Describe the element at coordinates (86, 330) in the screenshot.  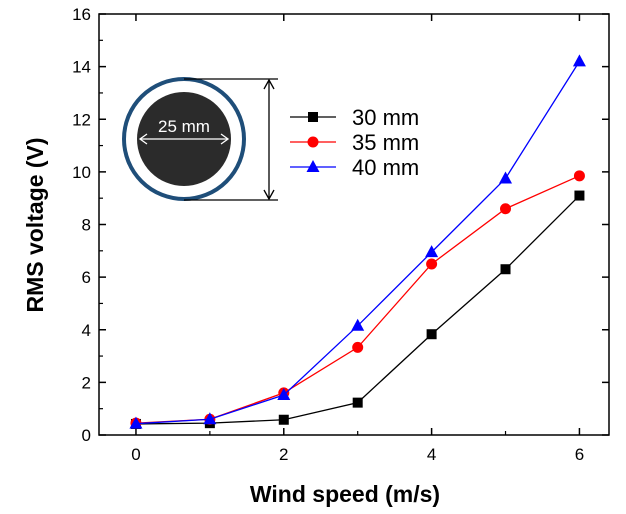
I see `y-tick-label: 4` at that location.